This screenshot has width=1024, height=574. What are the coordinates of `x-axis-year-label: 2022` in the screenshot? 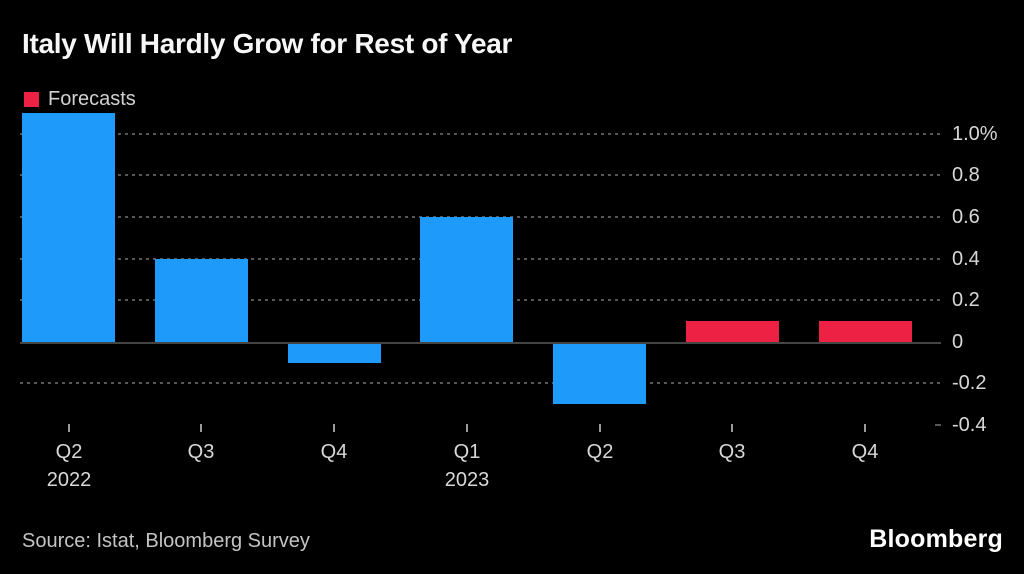 It's located at (69, 480).